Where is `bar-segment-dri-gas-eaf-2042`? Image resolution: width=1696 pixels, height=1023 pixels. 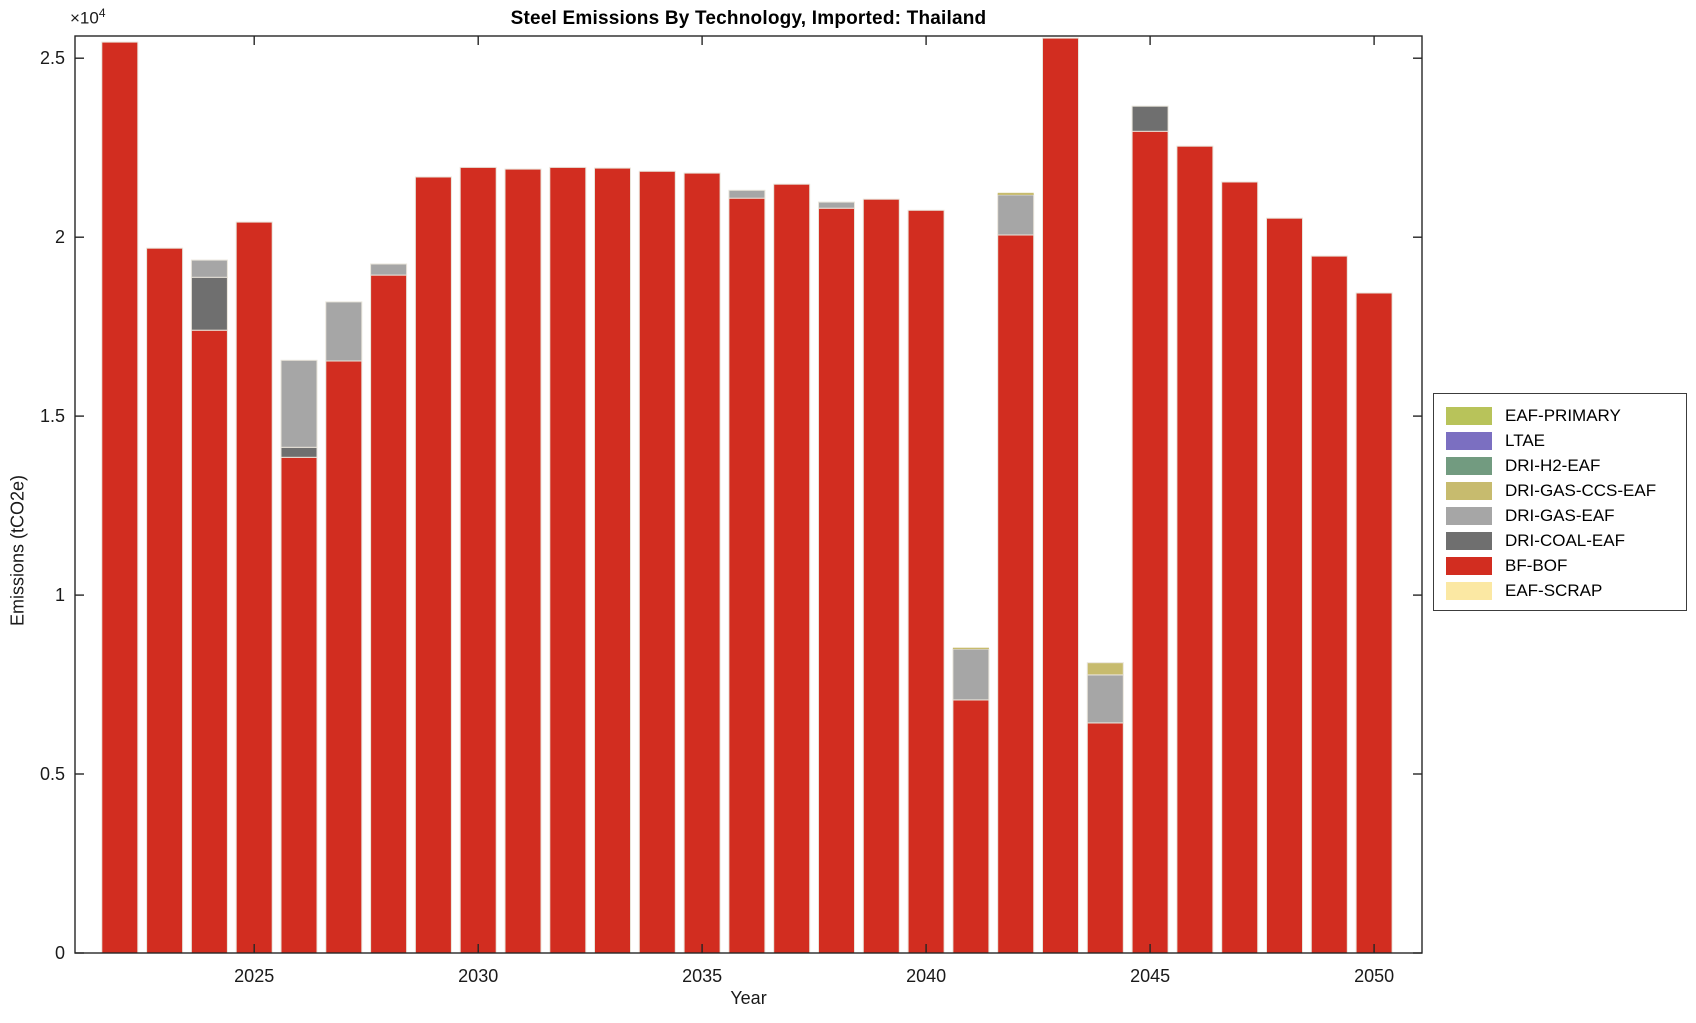
bar-segment-dri-gas-eaf-2042 is located at coordinates (1016, 215).